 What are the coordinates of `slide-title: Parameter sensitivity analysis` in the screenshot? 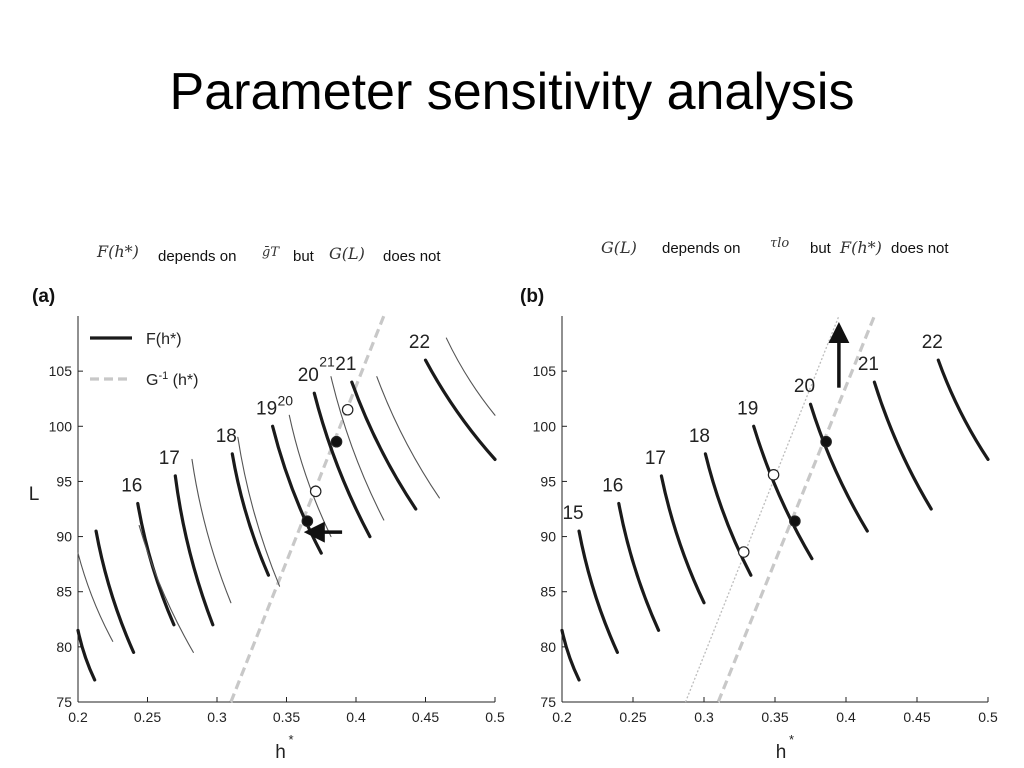 It's located at (512, 92).